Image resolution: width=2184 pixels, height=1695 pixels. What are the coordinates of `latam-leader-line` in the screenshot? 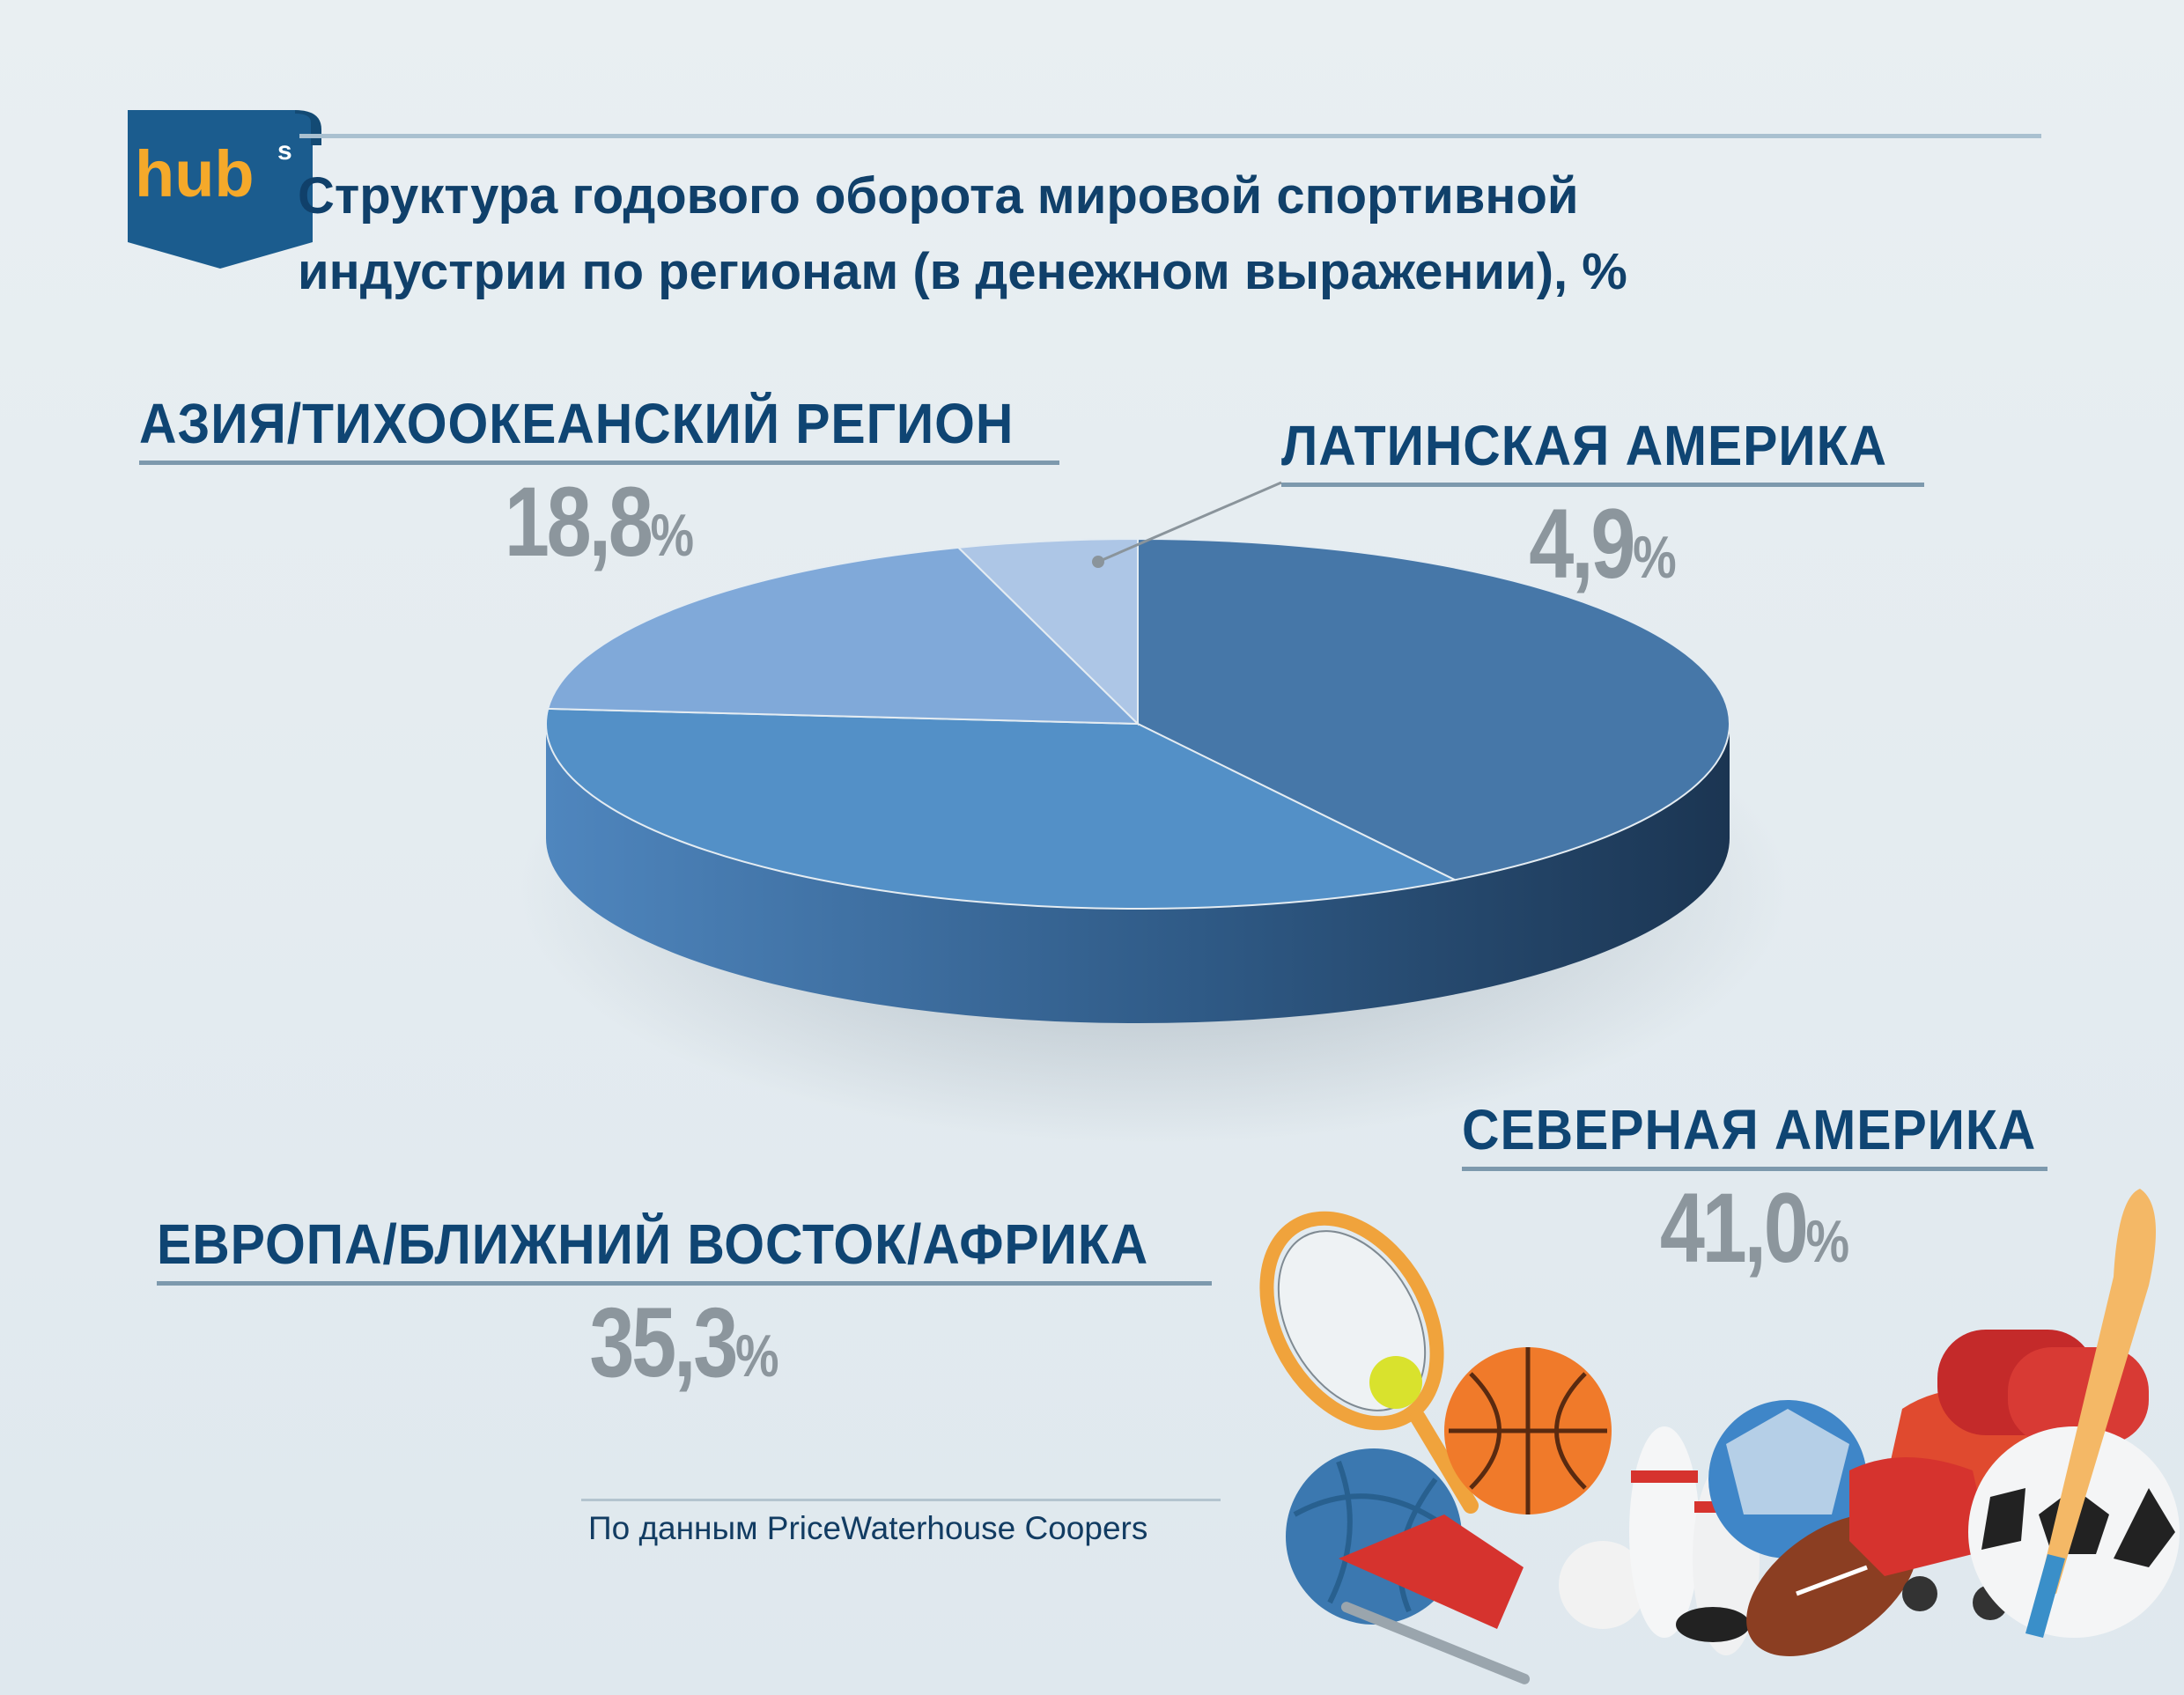 It's located at (1189, 522).